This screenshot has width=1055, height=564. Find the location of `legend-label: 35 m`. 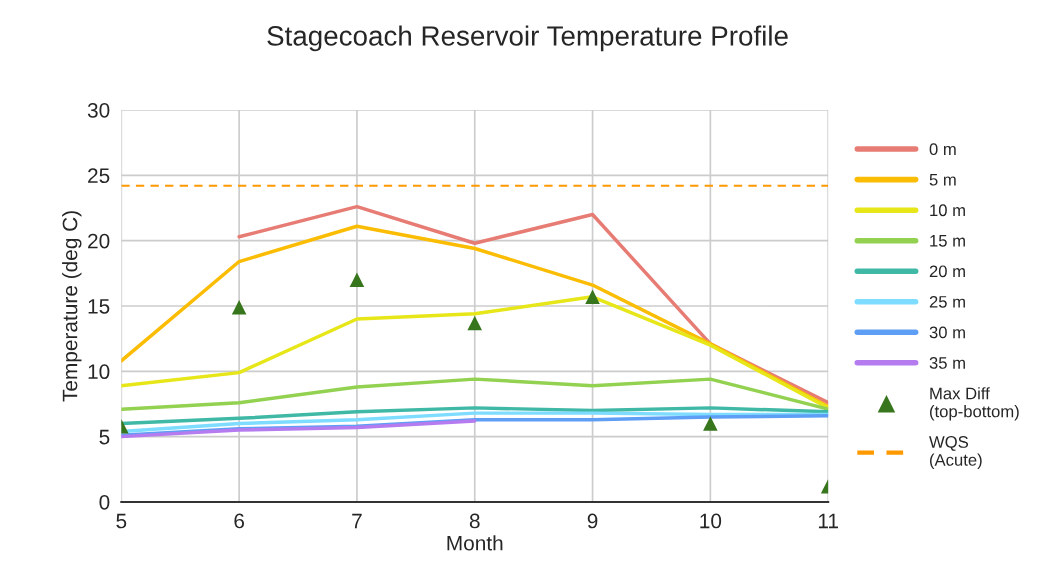

legend-label: 35 m is located at coordinates (947, 363).